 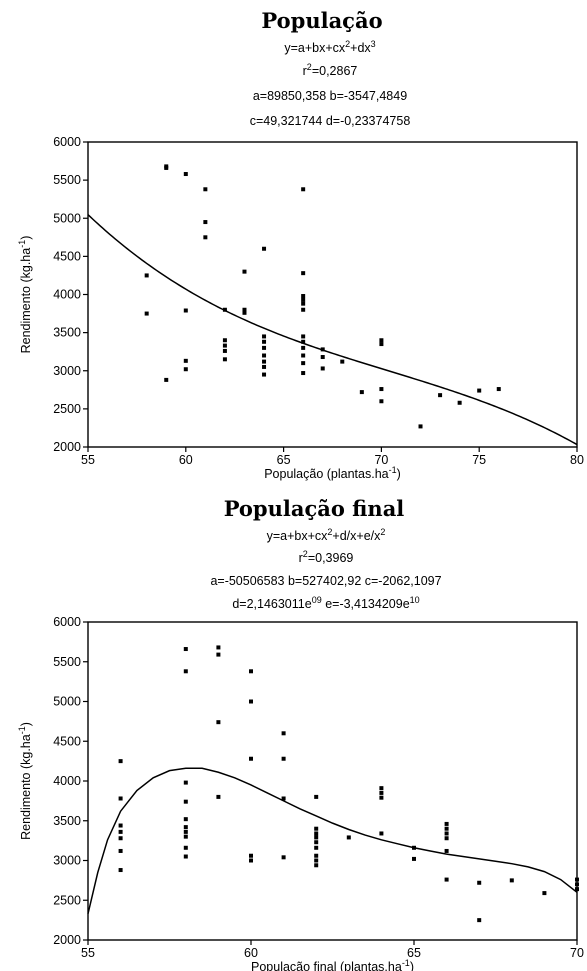 What do you see at coordinates (332, 473) in the screenshot?
I see `x-axis-label: População (plantas.ha-1)` at bounding box center [332, 473].